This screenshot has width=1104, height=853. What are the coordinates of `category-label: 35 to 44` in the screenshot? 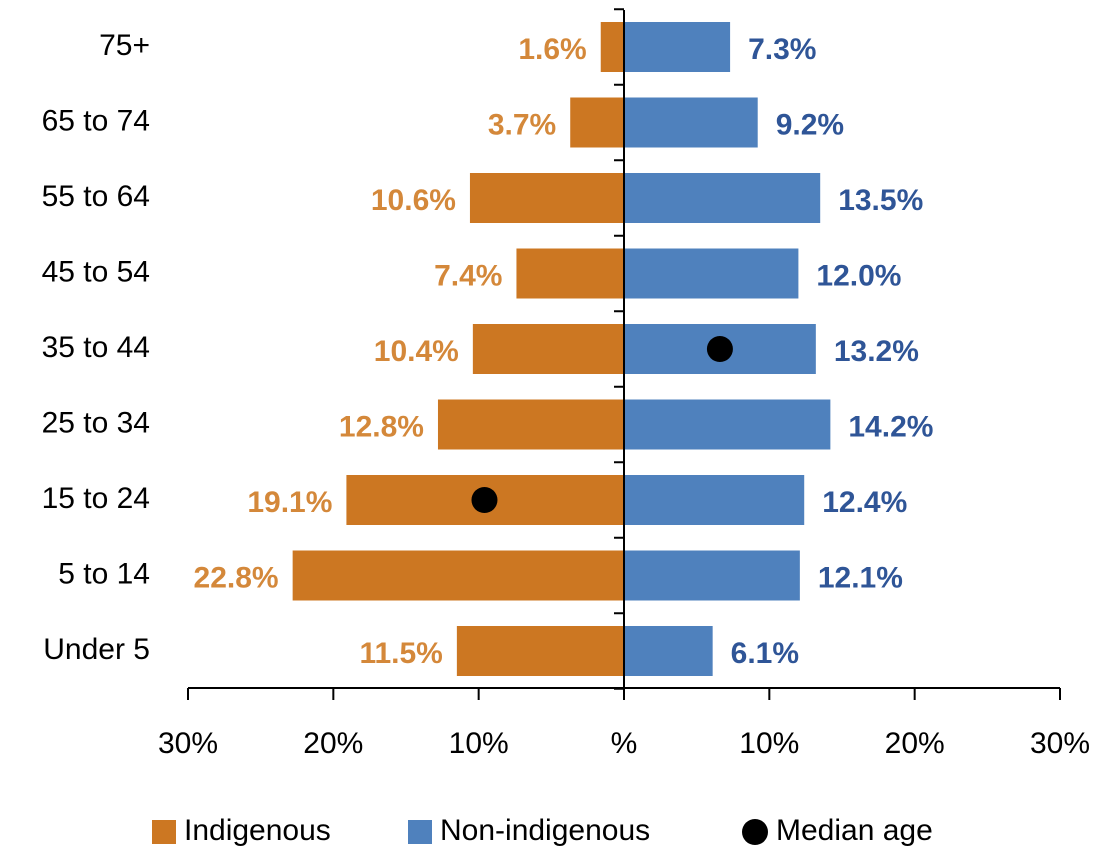 It's located at (96, 347).